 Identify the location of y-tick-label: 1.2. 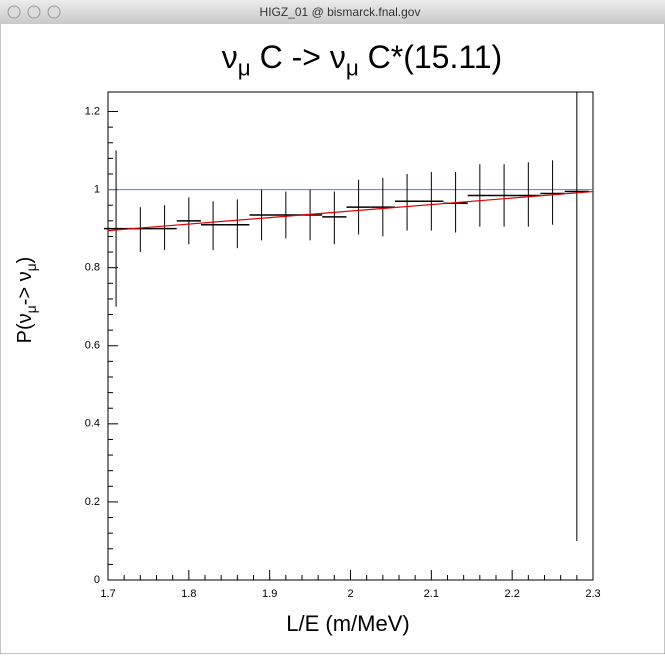
(92, 111).